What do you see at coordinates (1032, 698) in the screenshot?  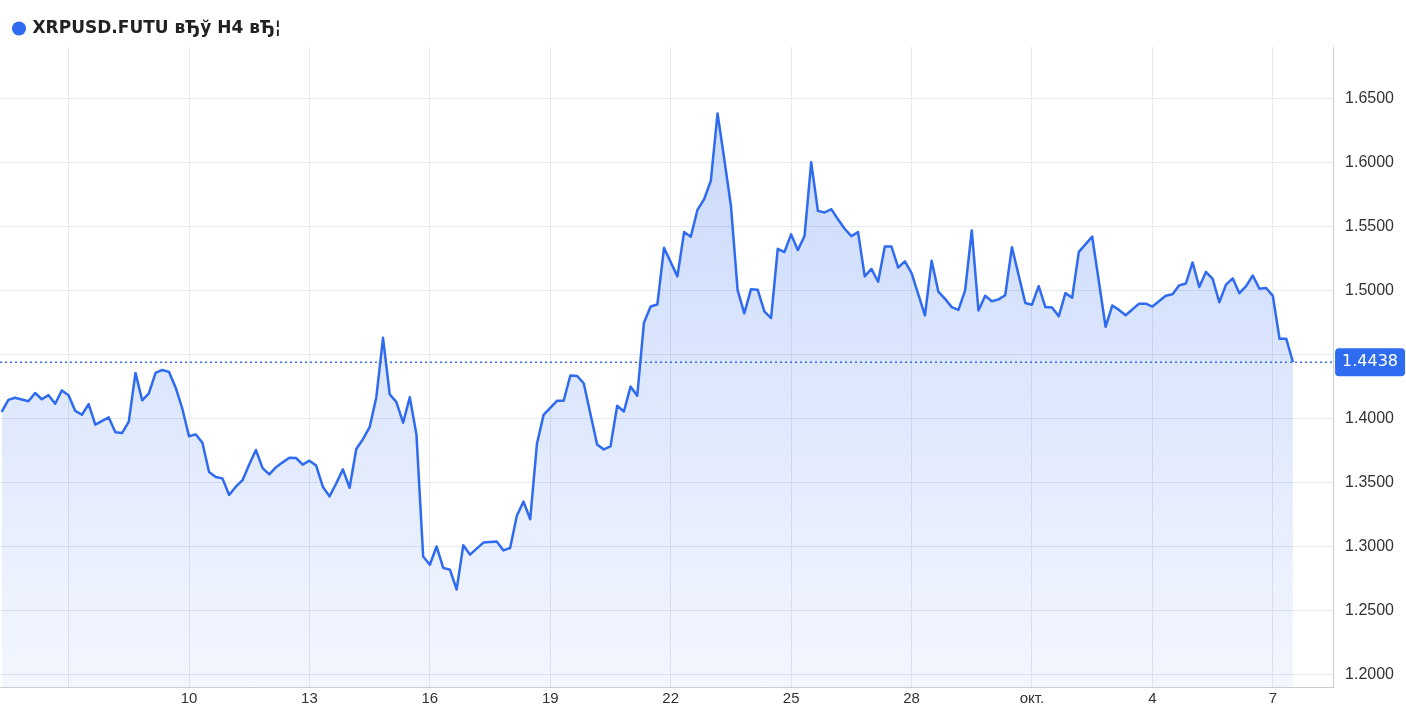 I see `x-tick-label: окт.` at bounding box center [1032, 698].